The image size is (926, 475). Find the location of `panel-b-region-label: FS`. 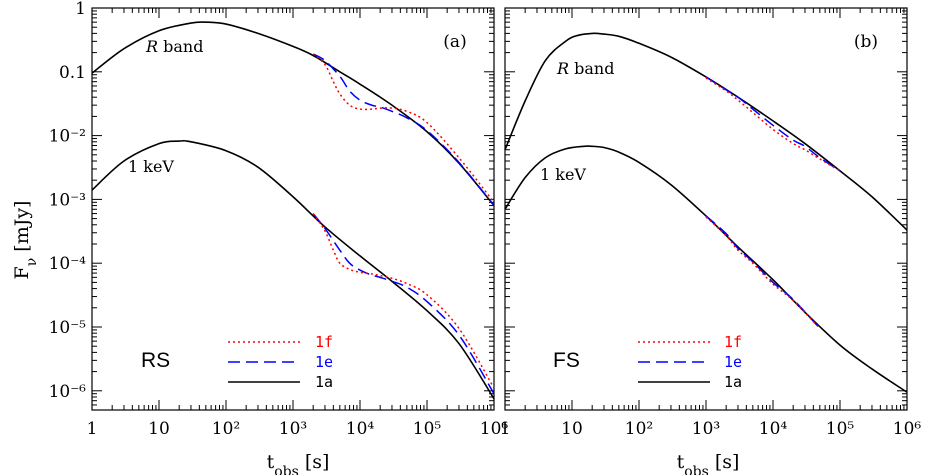

panel-b-region-label: FS is located at coordinates (566, 360).